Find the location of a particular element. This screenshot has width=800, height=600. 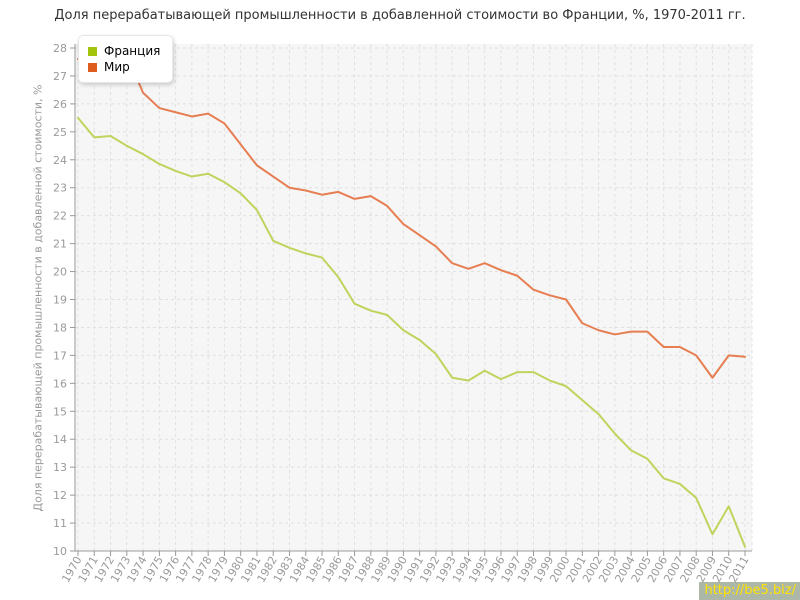

y-tick-label: 17 is located at coordinates (60, 355).